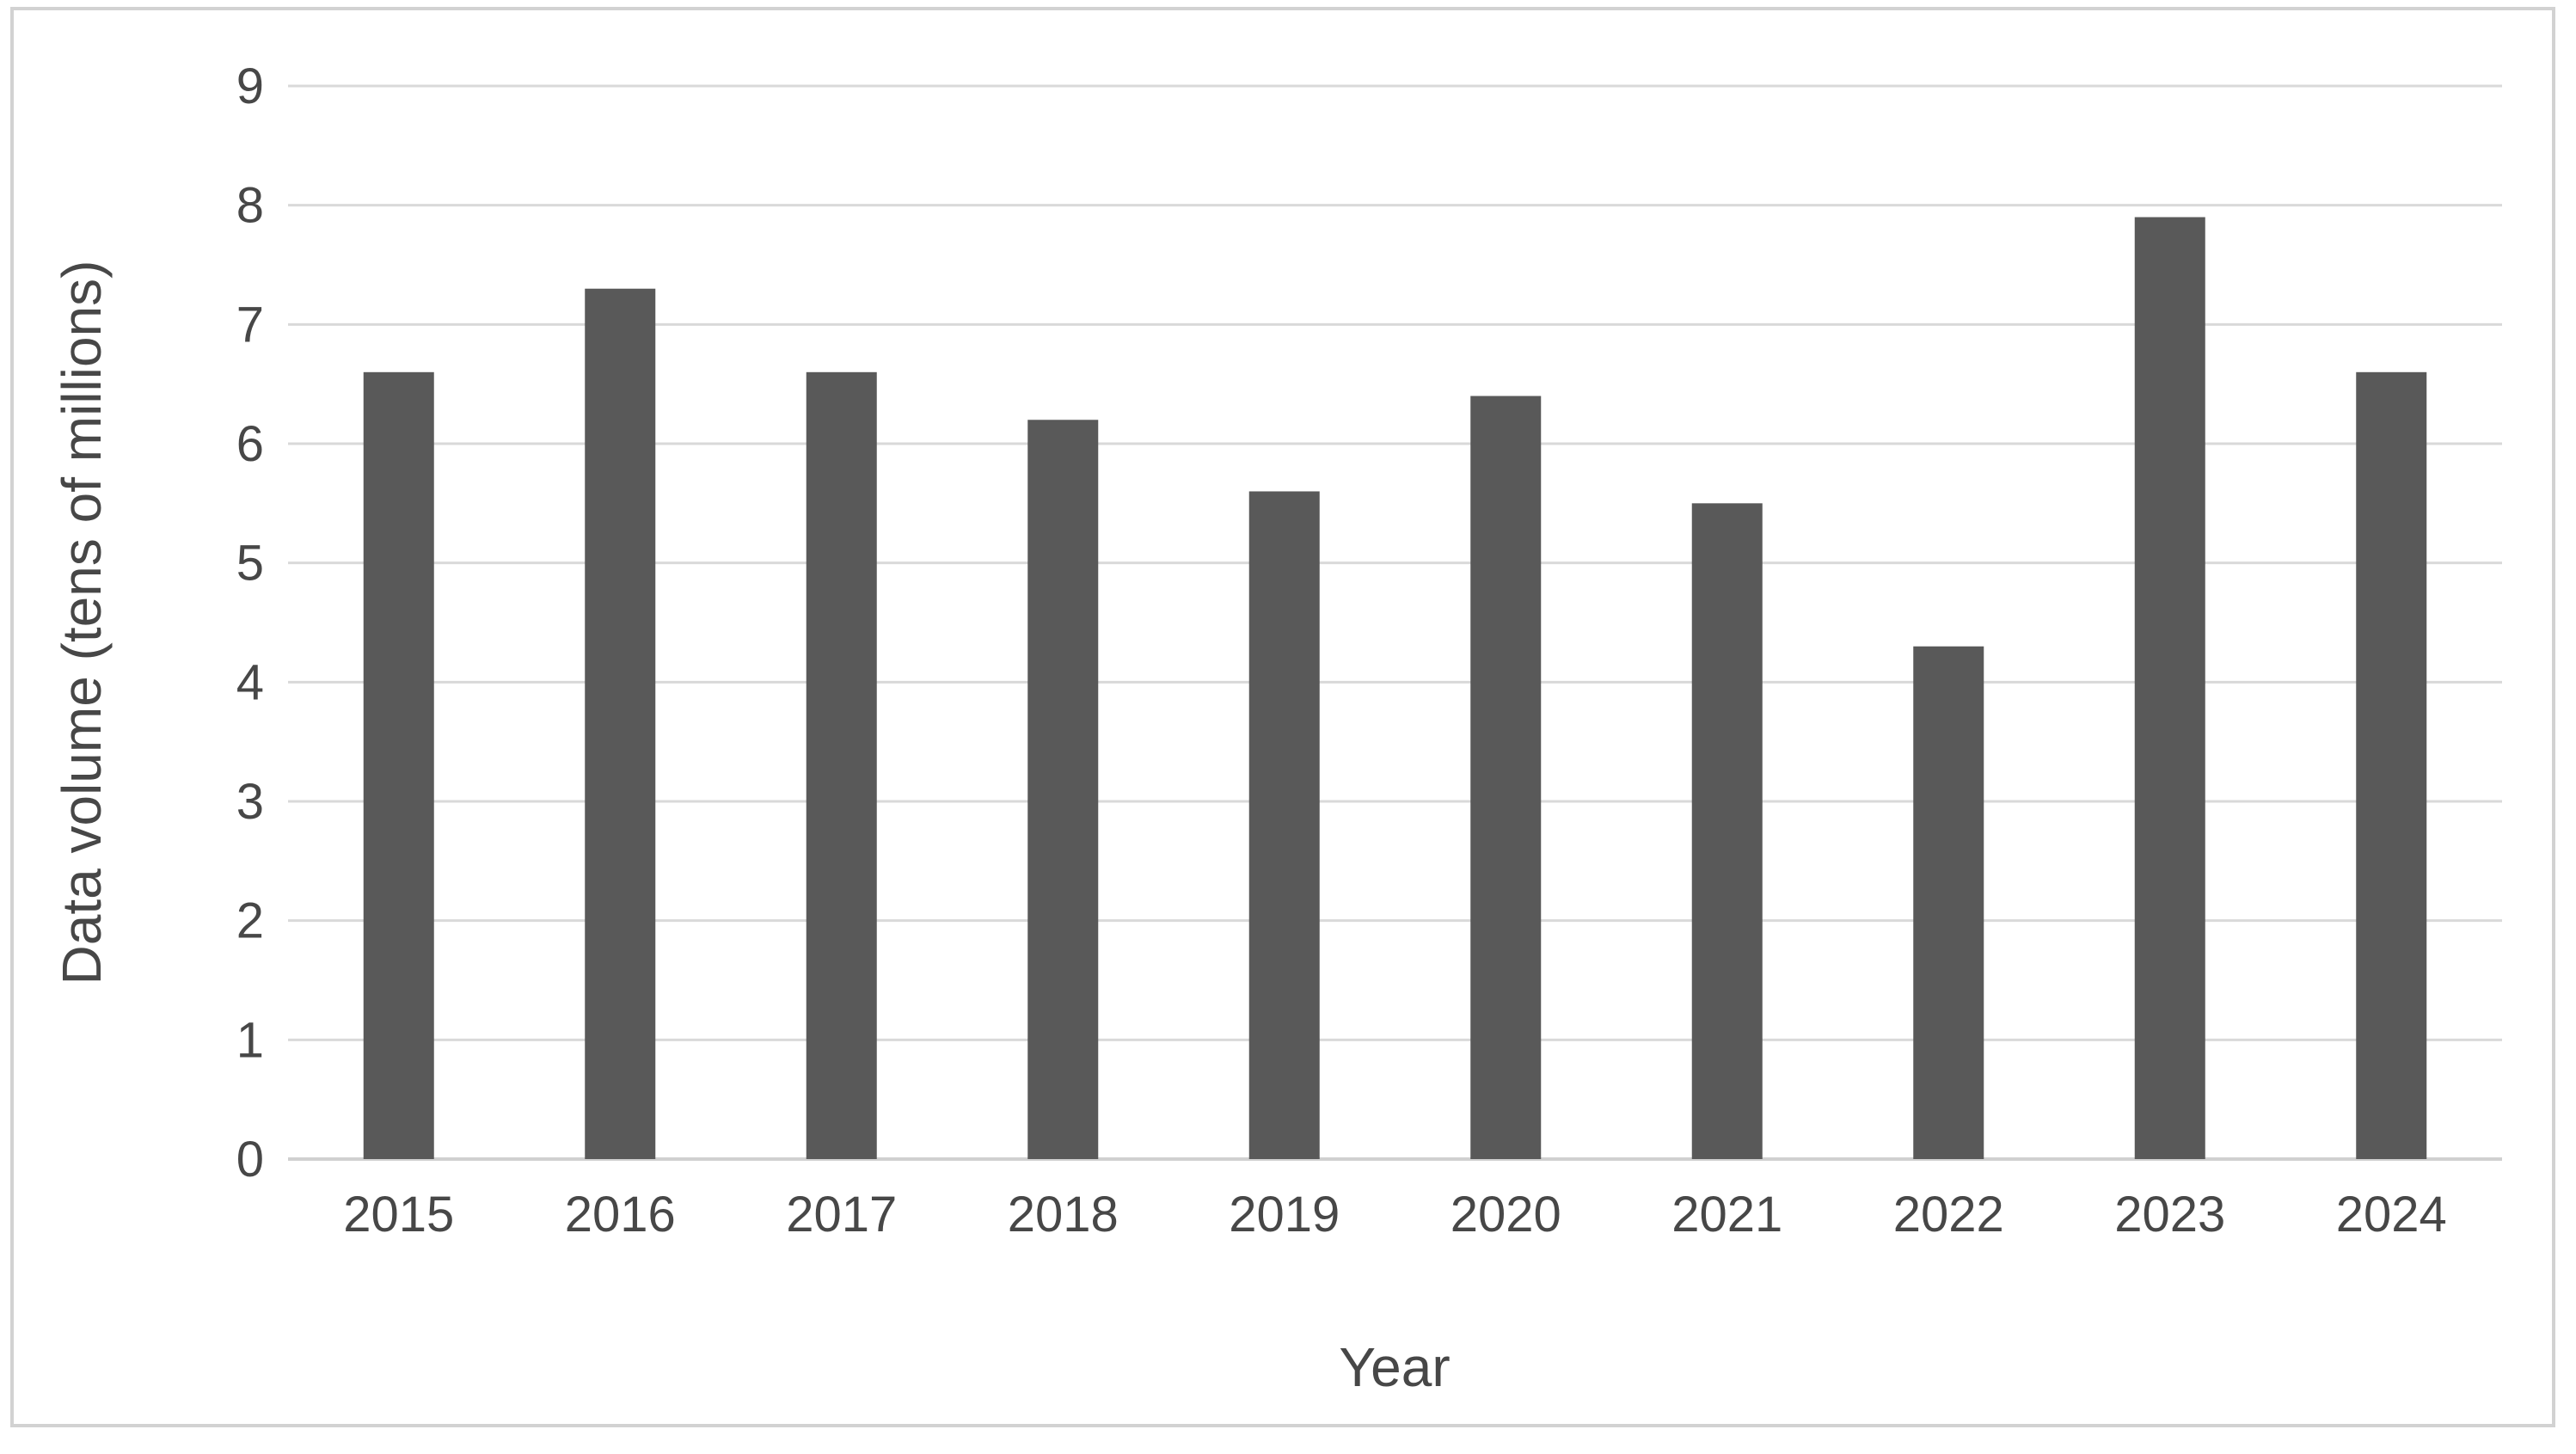 This screenshot has height=1454, width=2576. Describe the element at coordinates (1063, 790) in the screenshot. I see `bar-2018` at that location.